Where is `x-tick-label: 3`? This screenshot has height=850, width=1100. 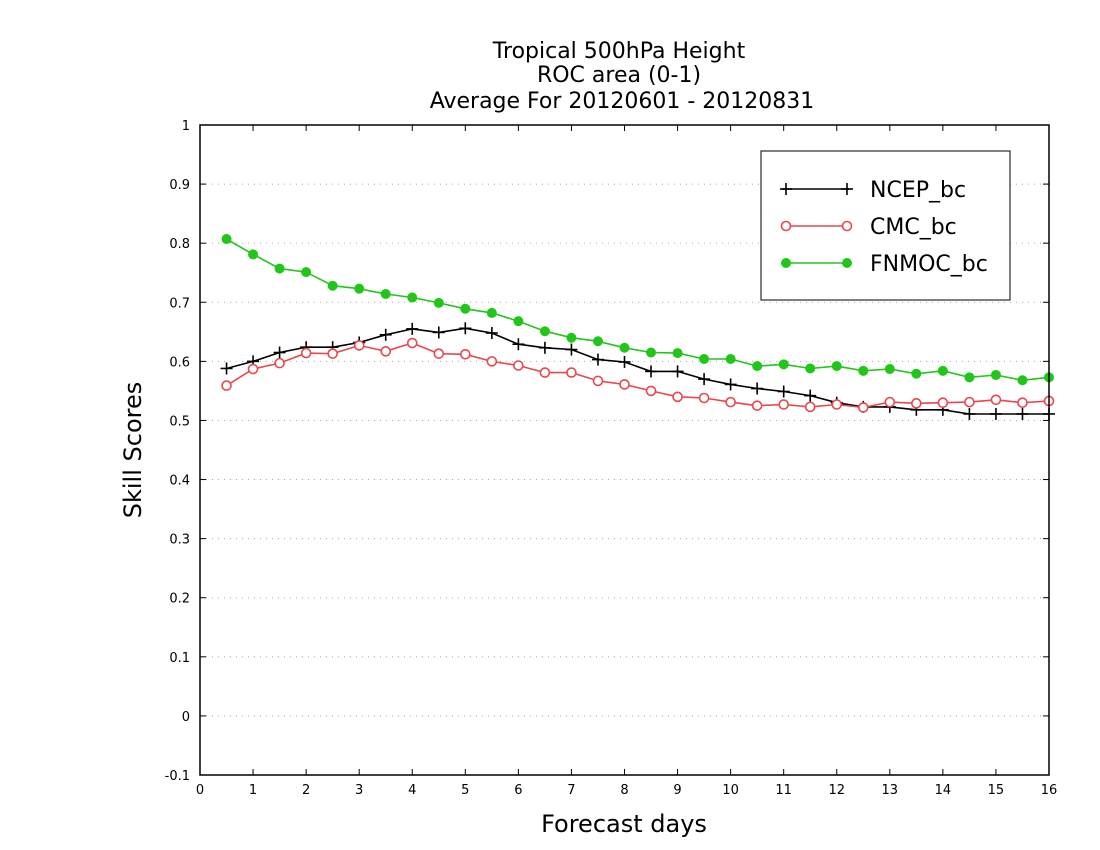
x-tick-label: 3 is located at coordinates (359, 790).